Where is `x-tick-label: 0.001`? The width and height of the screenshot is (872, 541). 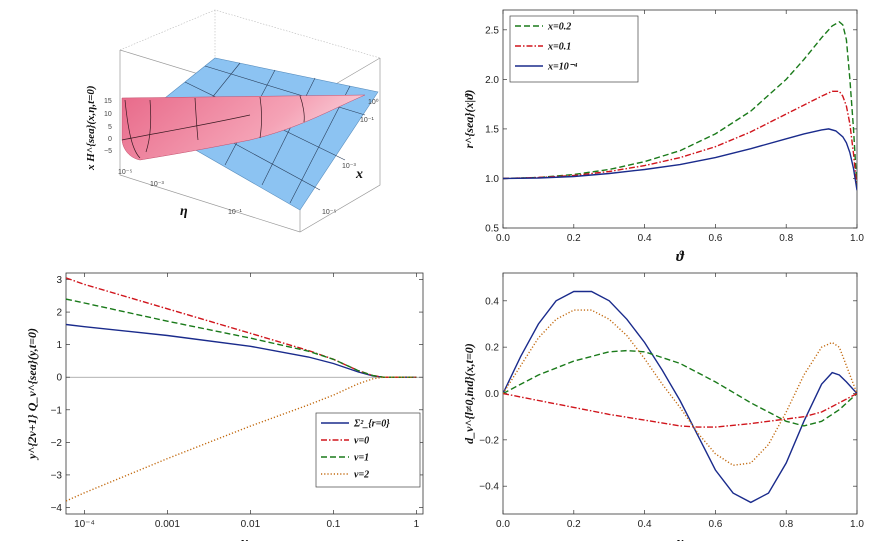
x-tick-label: 0.001 is located at coordinates (167, 524).